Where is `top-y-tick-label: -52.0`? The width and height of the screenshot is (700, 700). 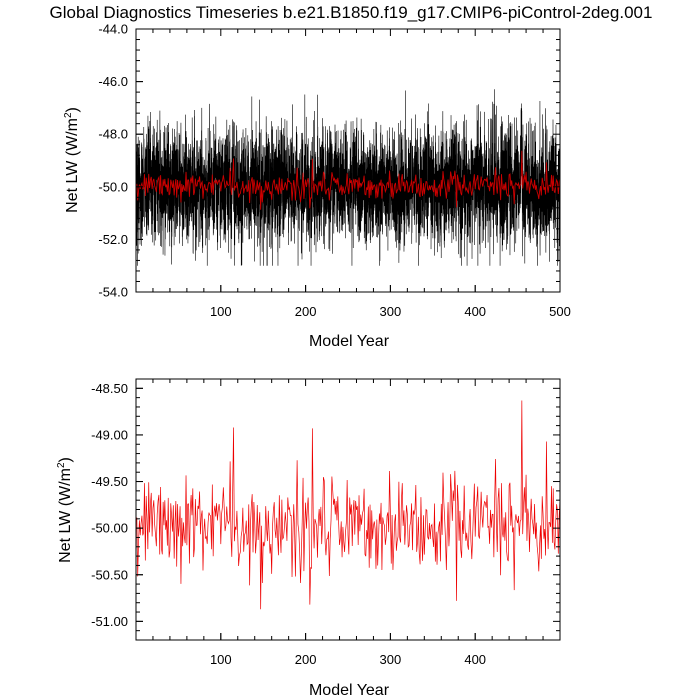
top-y-tick-label: -52.0 is located at coordinates (113, 239).